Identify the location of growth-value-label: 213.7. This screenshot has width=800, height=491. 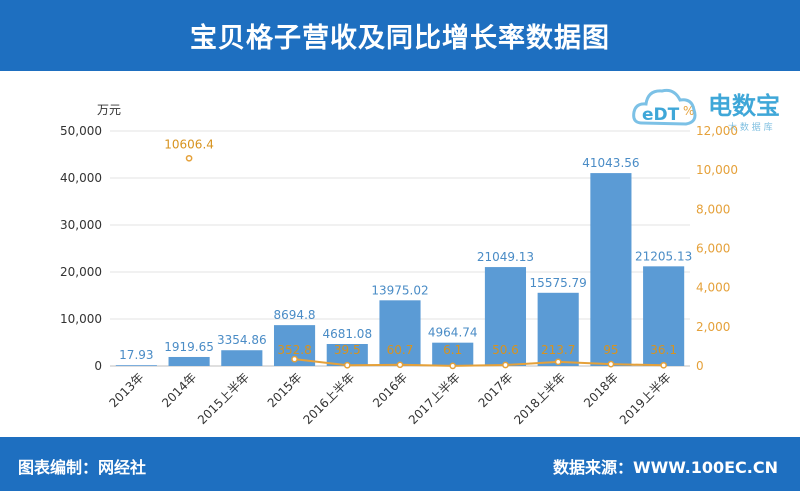
(558, 350).